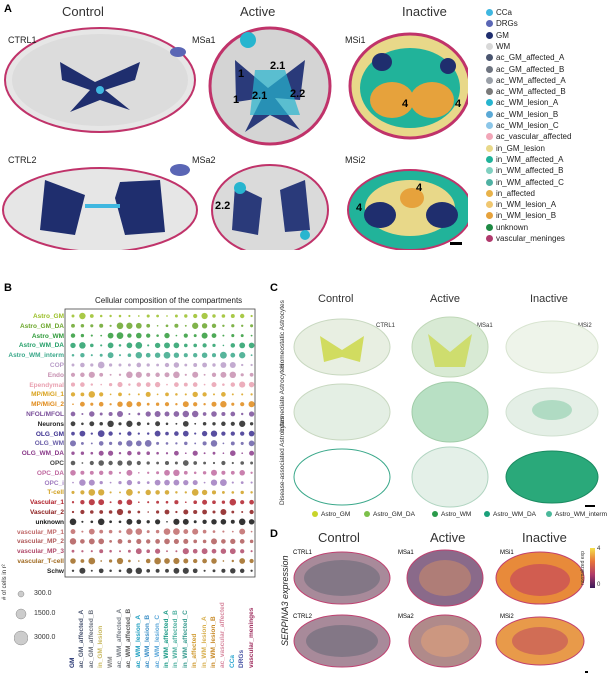  What do you see at coordinates (169, 300) in the screenshot?
I see `panel-b-title: Cellular composition of the compartments` at bounding box center [169, 300].